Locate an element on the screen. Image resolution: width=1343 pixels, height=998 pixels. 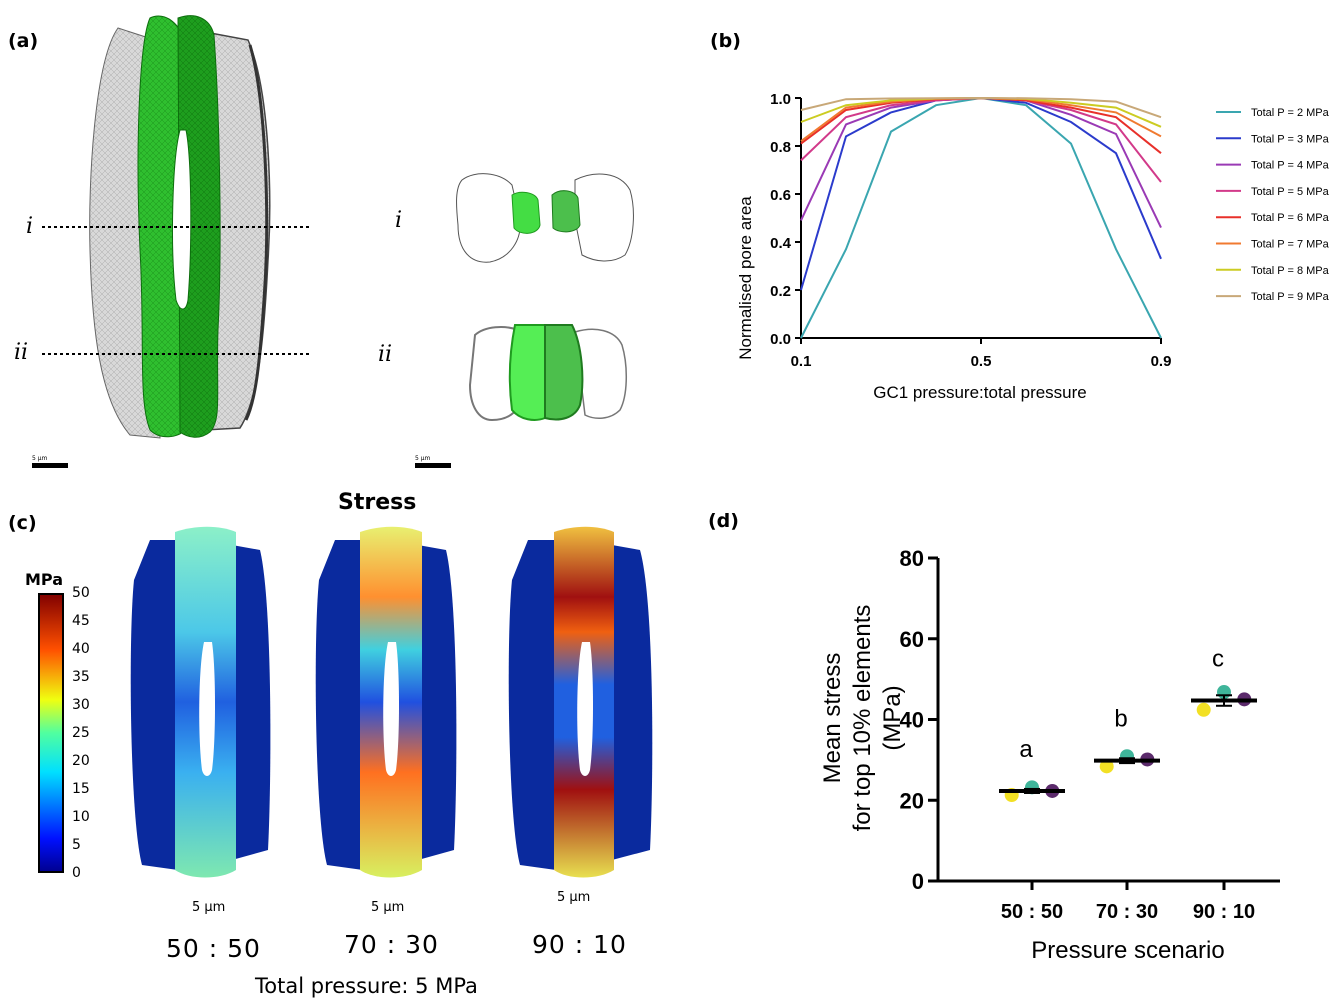
colorbar-unit: MPa is located at coordinates (44, 579).